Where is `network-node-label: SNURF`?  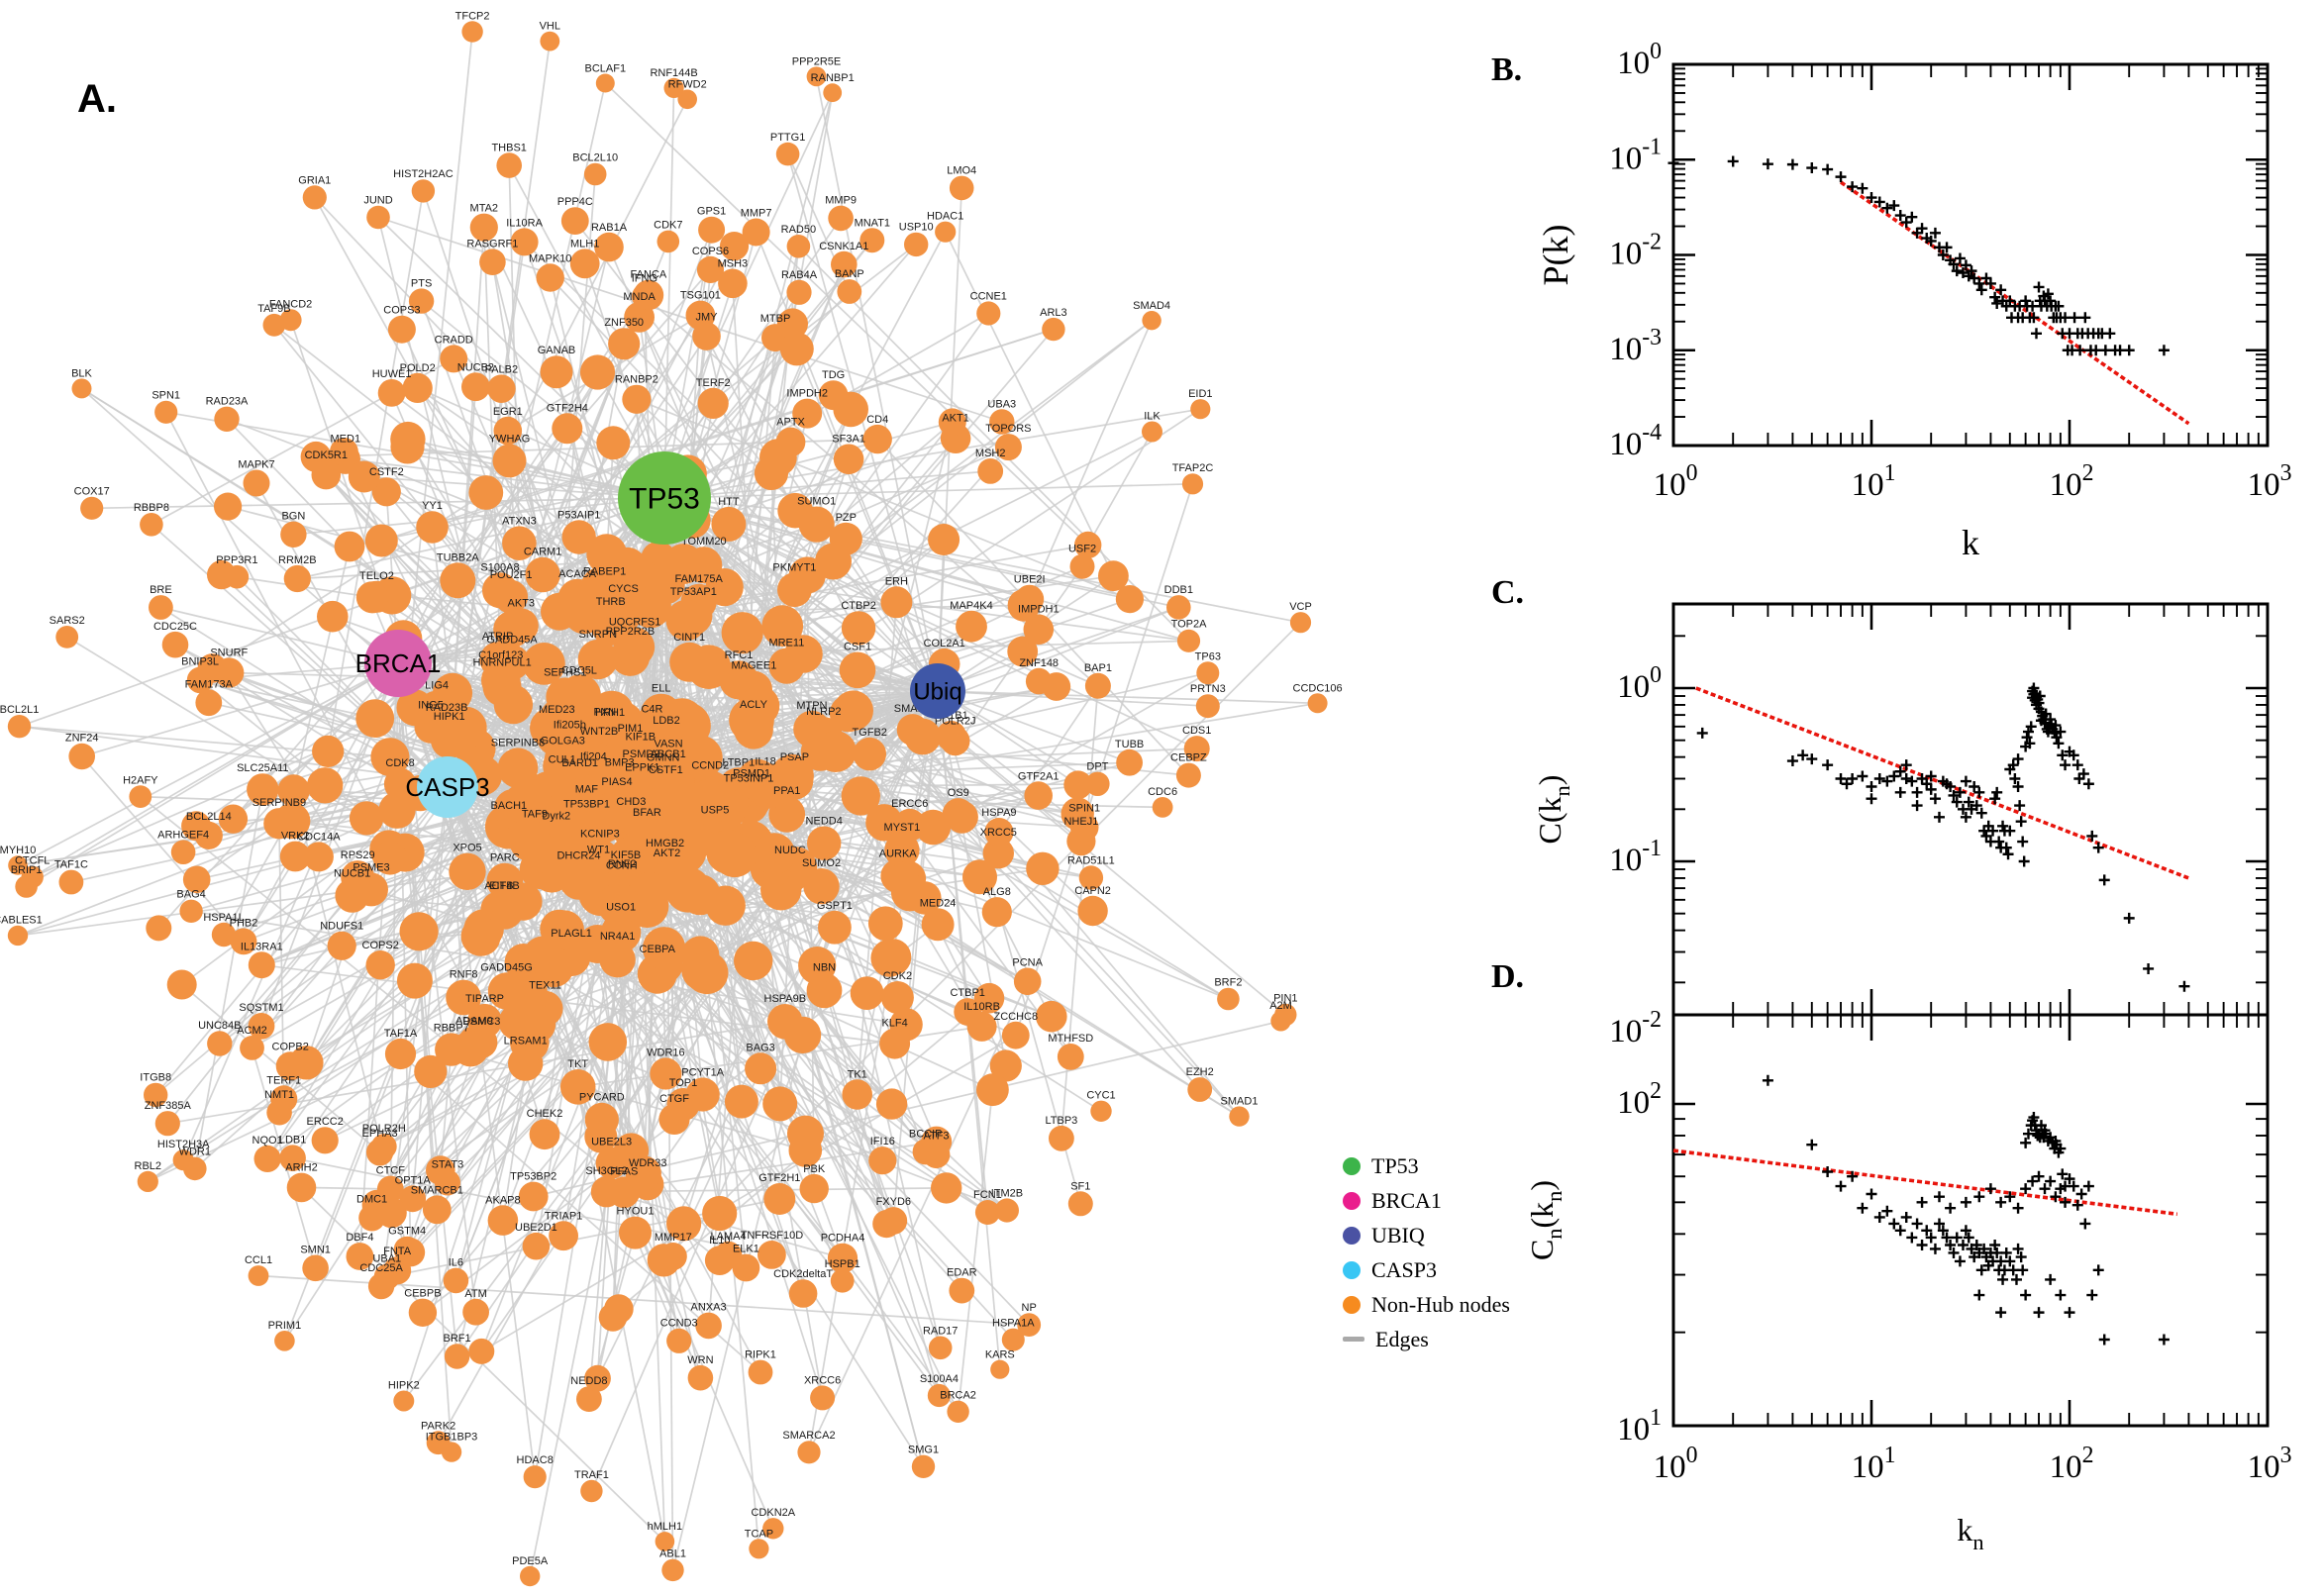 network-node-label: SNURF is located at coordinates (229, 652).